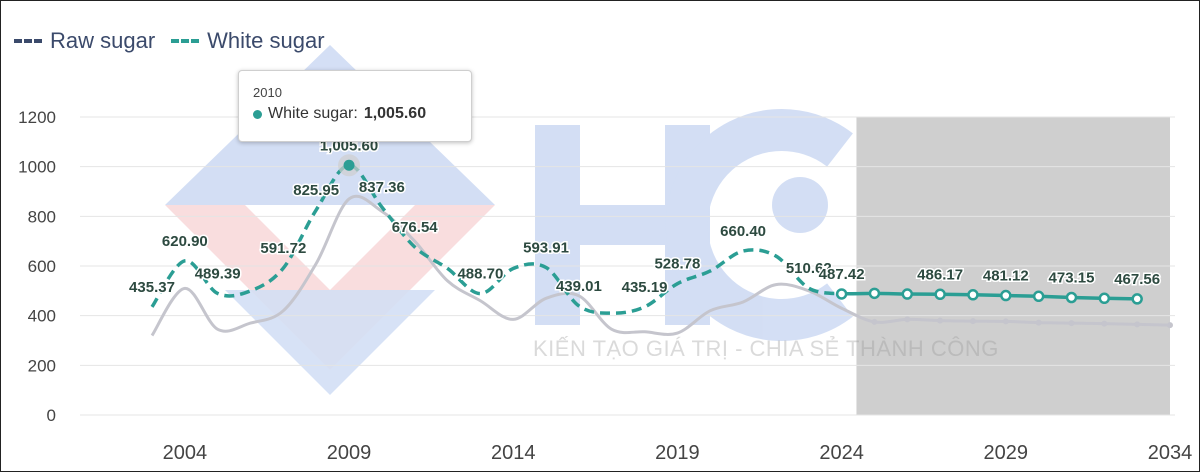  I want to click on raw-sugar-legend-label: Raw sugar, so click(103, 40).